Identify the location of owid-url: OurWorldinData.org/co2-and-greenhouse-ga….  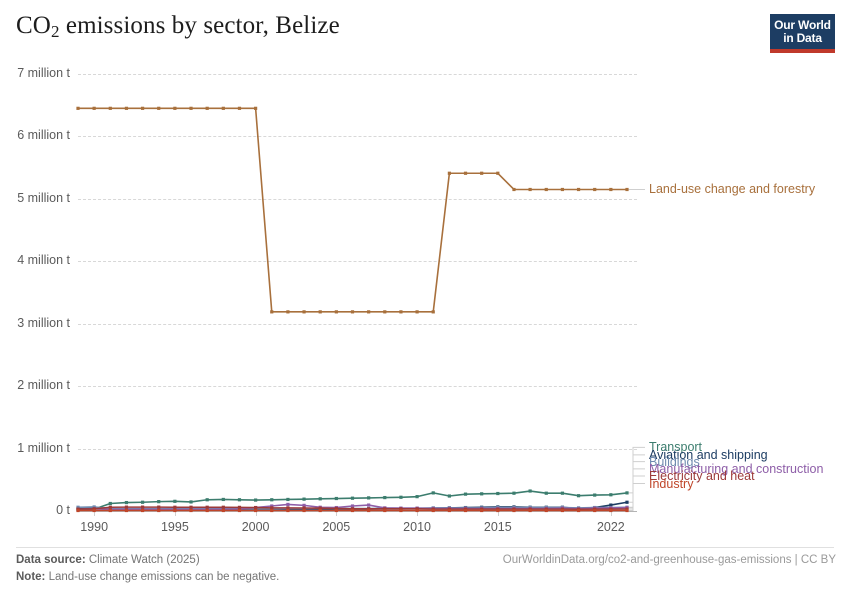
(669, 560).